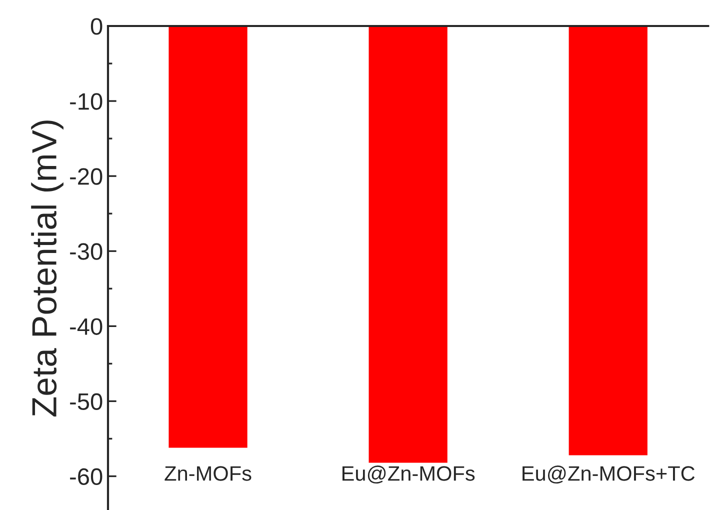  Describe the element at coordinates (86, 176) in the screenshot. I see `y-tick-label: -20` at that location.